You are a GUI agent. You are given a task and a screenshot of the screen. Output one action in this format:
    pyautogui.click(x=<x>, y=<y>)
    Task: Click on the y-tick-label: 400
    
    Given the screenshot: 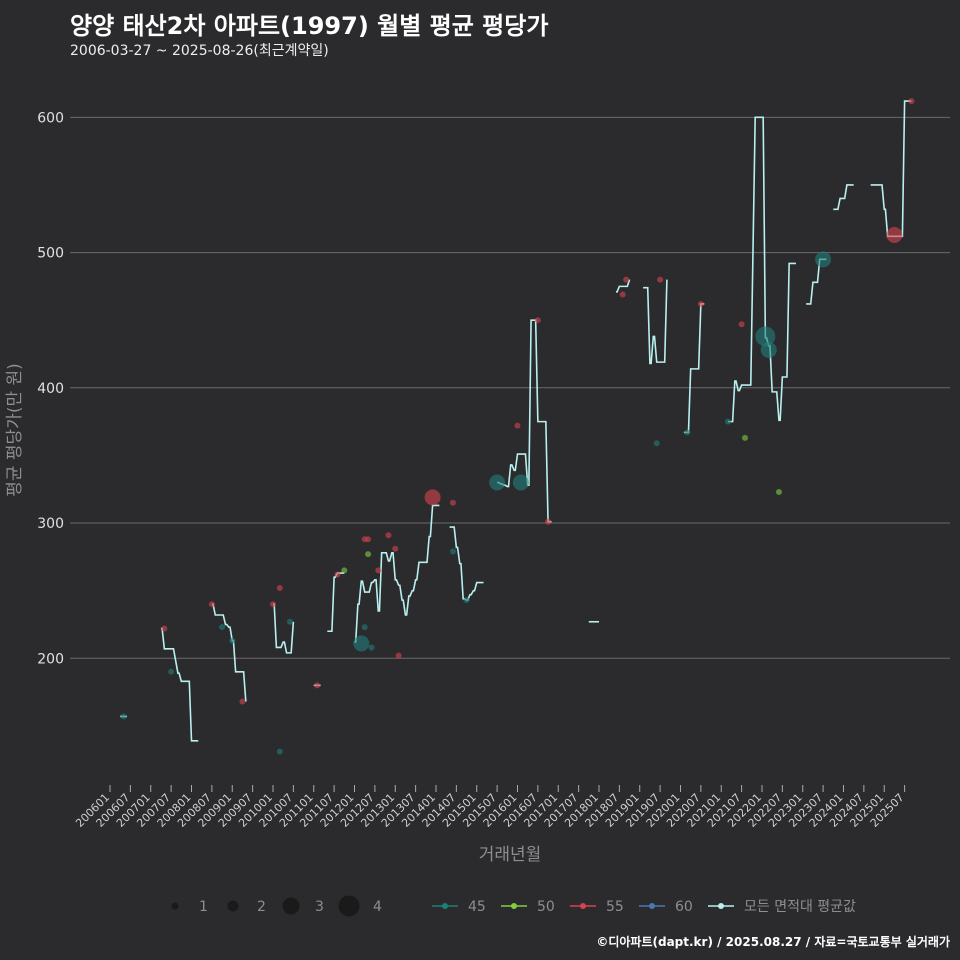 What is the action you would take?
    pyautogui.click(x=50, y=389)
    